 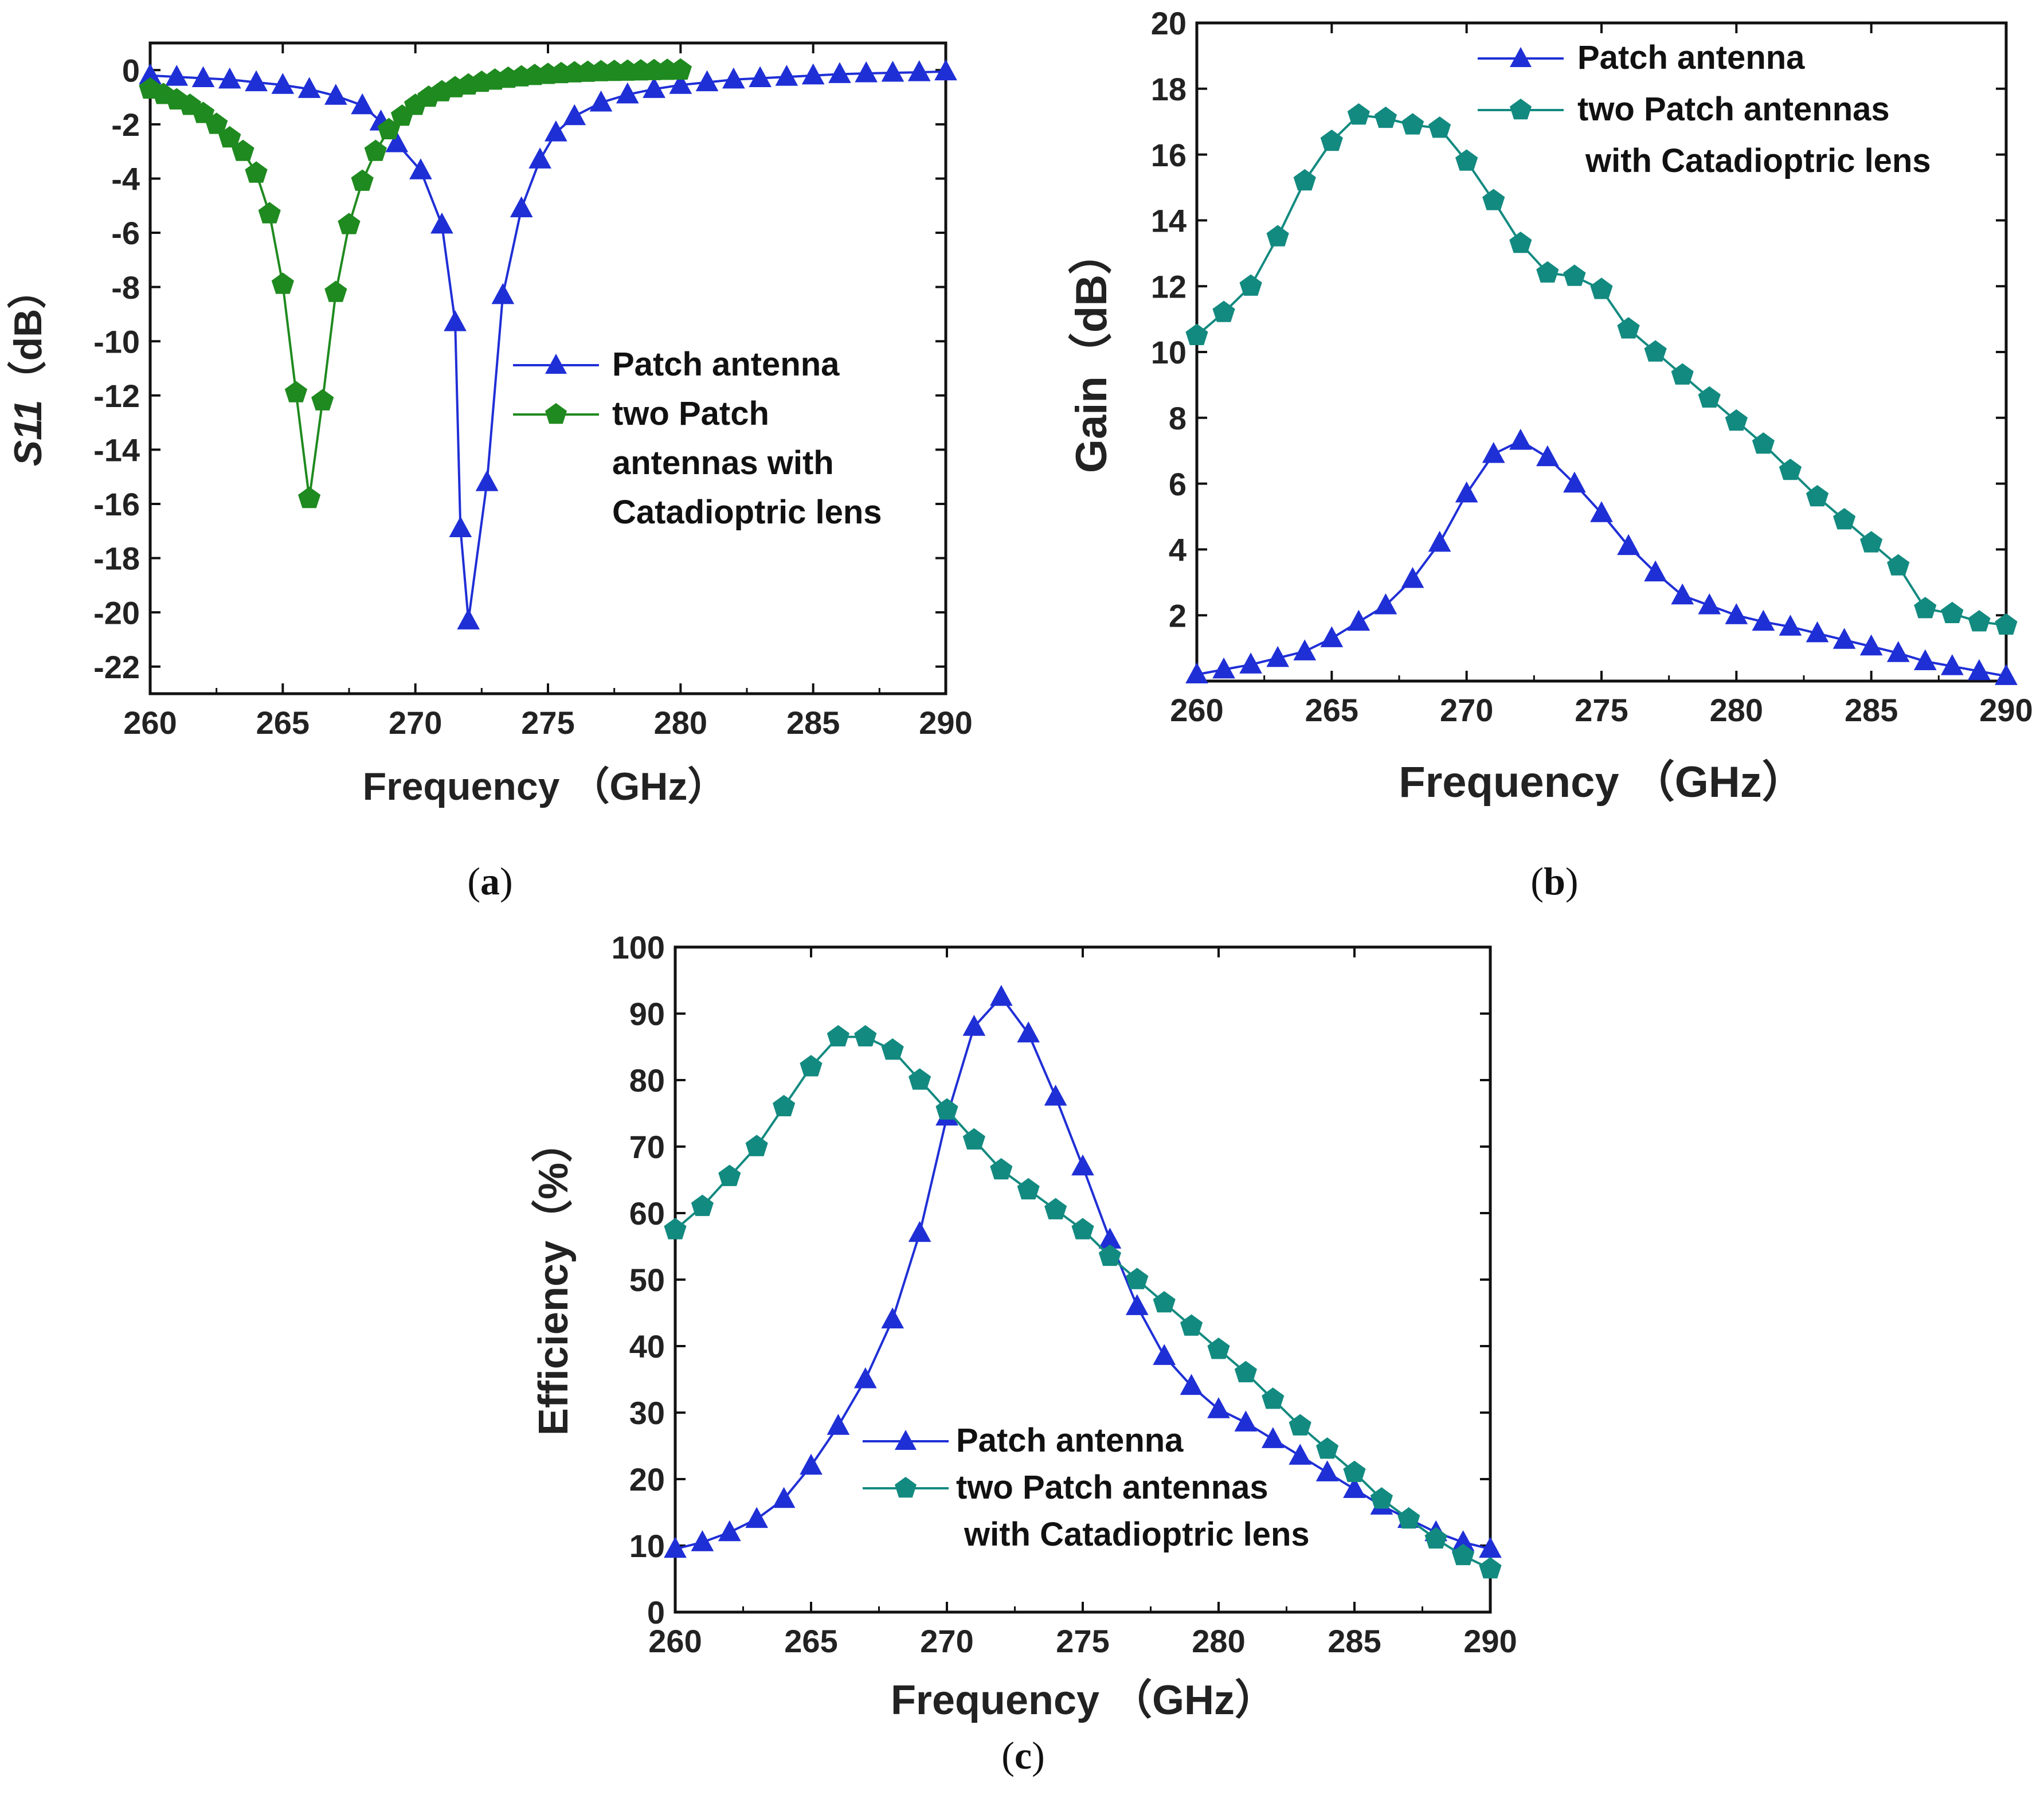 I want to click on y-tick-label: 4, so click(x=1178, y=550).